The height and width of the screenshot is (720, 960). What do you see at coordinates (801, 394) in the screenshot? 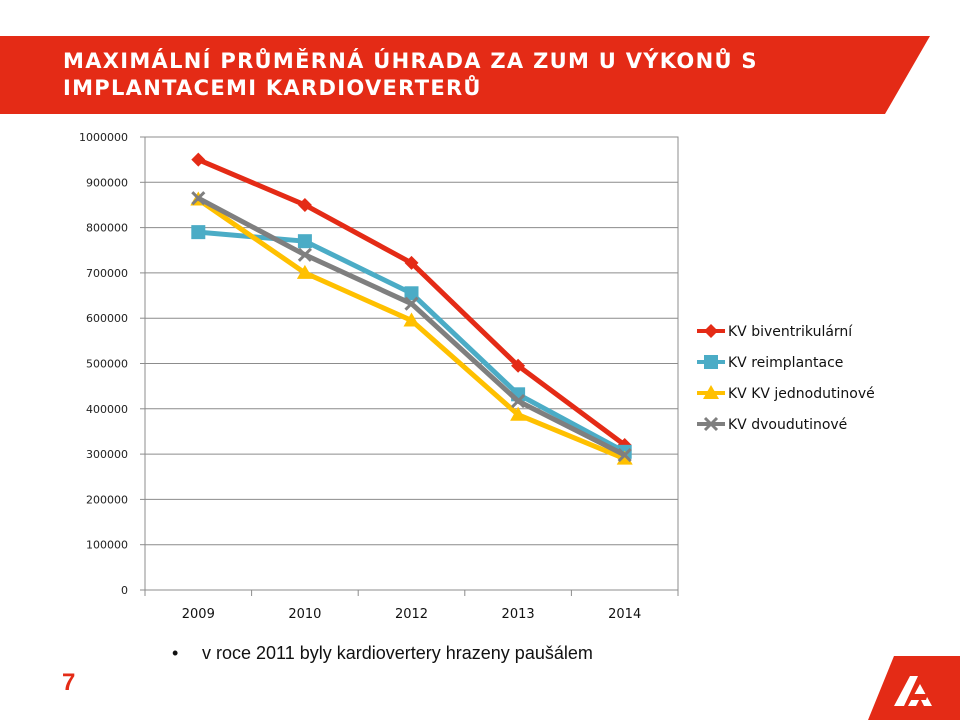
I see `legend-label: KV KV jednodutinové` at bounding box center [801, 394].